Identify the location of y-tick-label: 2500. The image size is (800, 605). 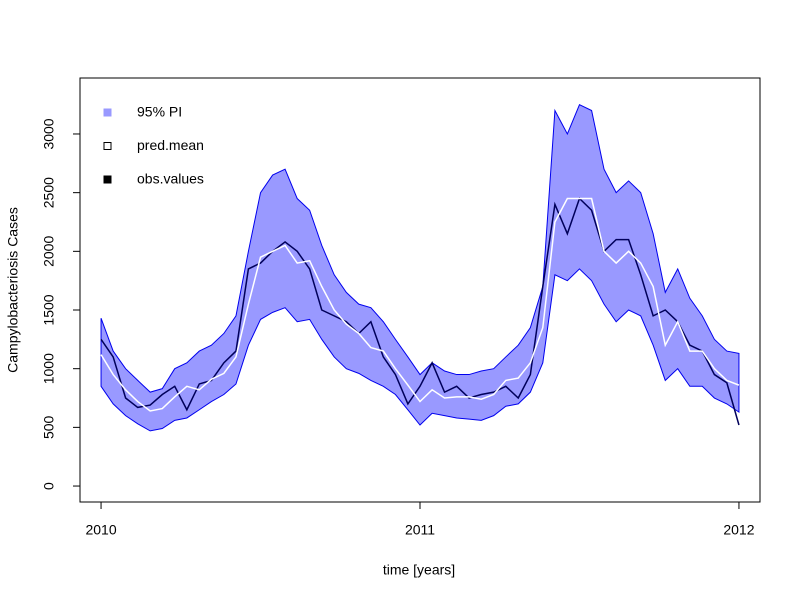
(49, 192).